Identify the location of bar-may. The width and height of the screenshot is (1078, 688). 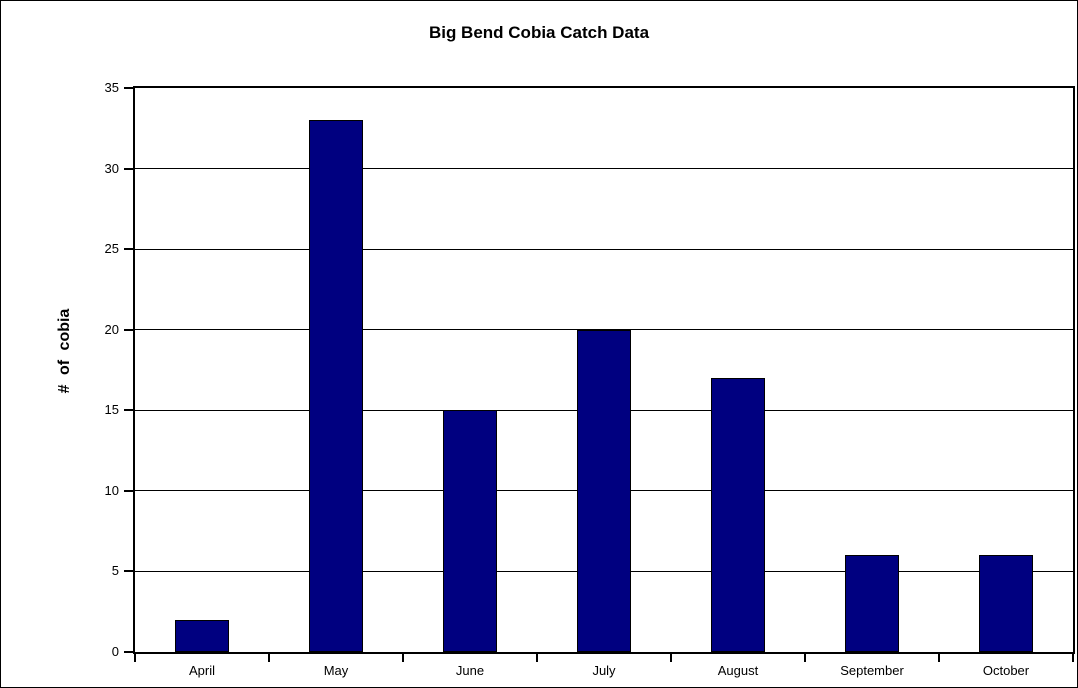
(336, 386).